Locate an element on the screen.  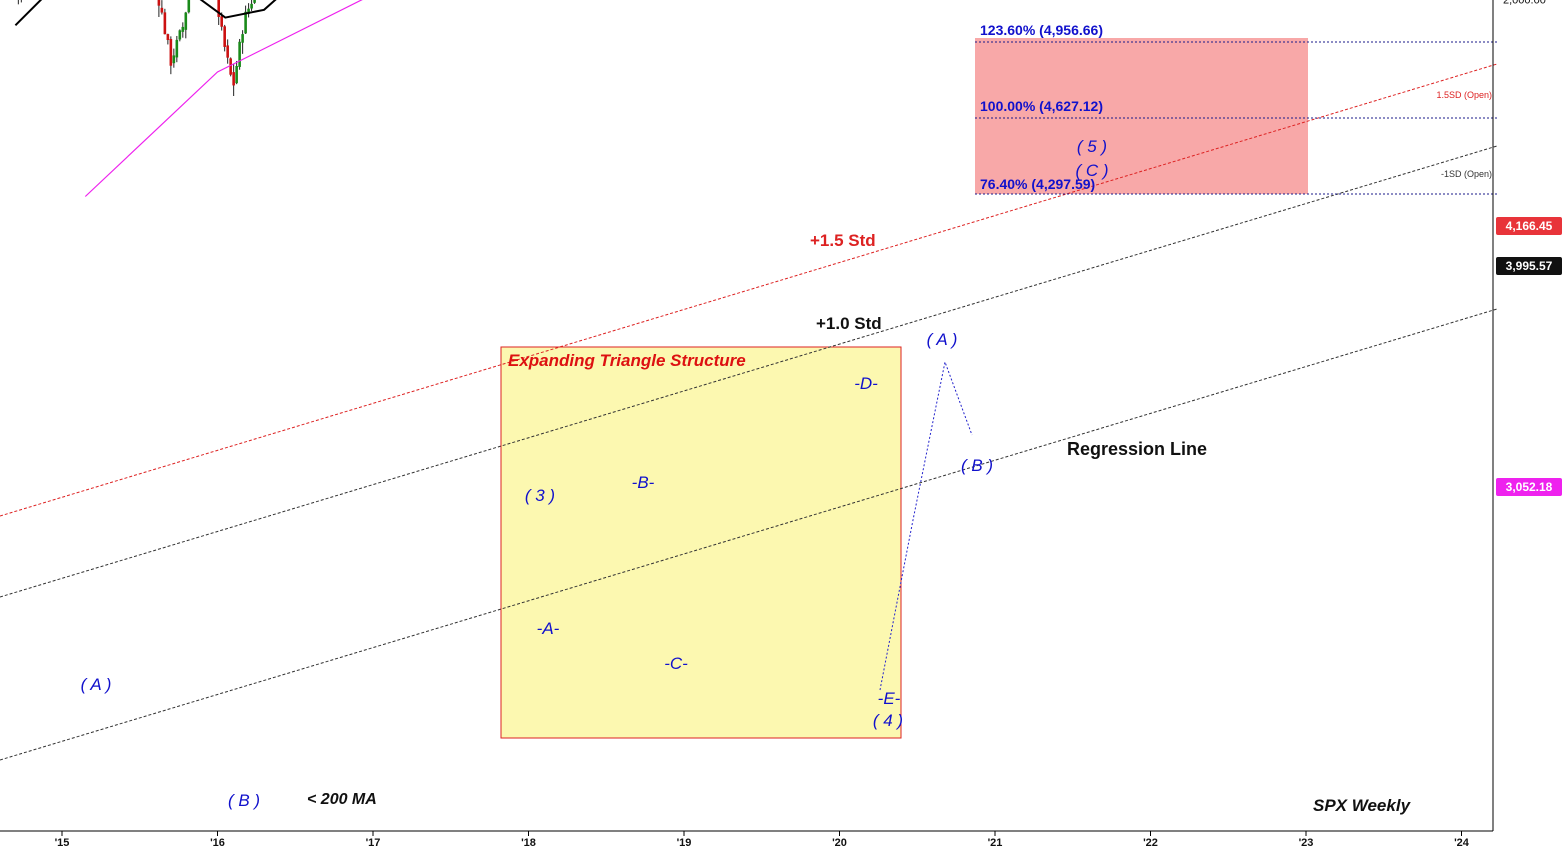
x-tick-label: '22 is located at coordinates (1150, 843).